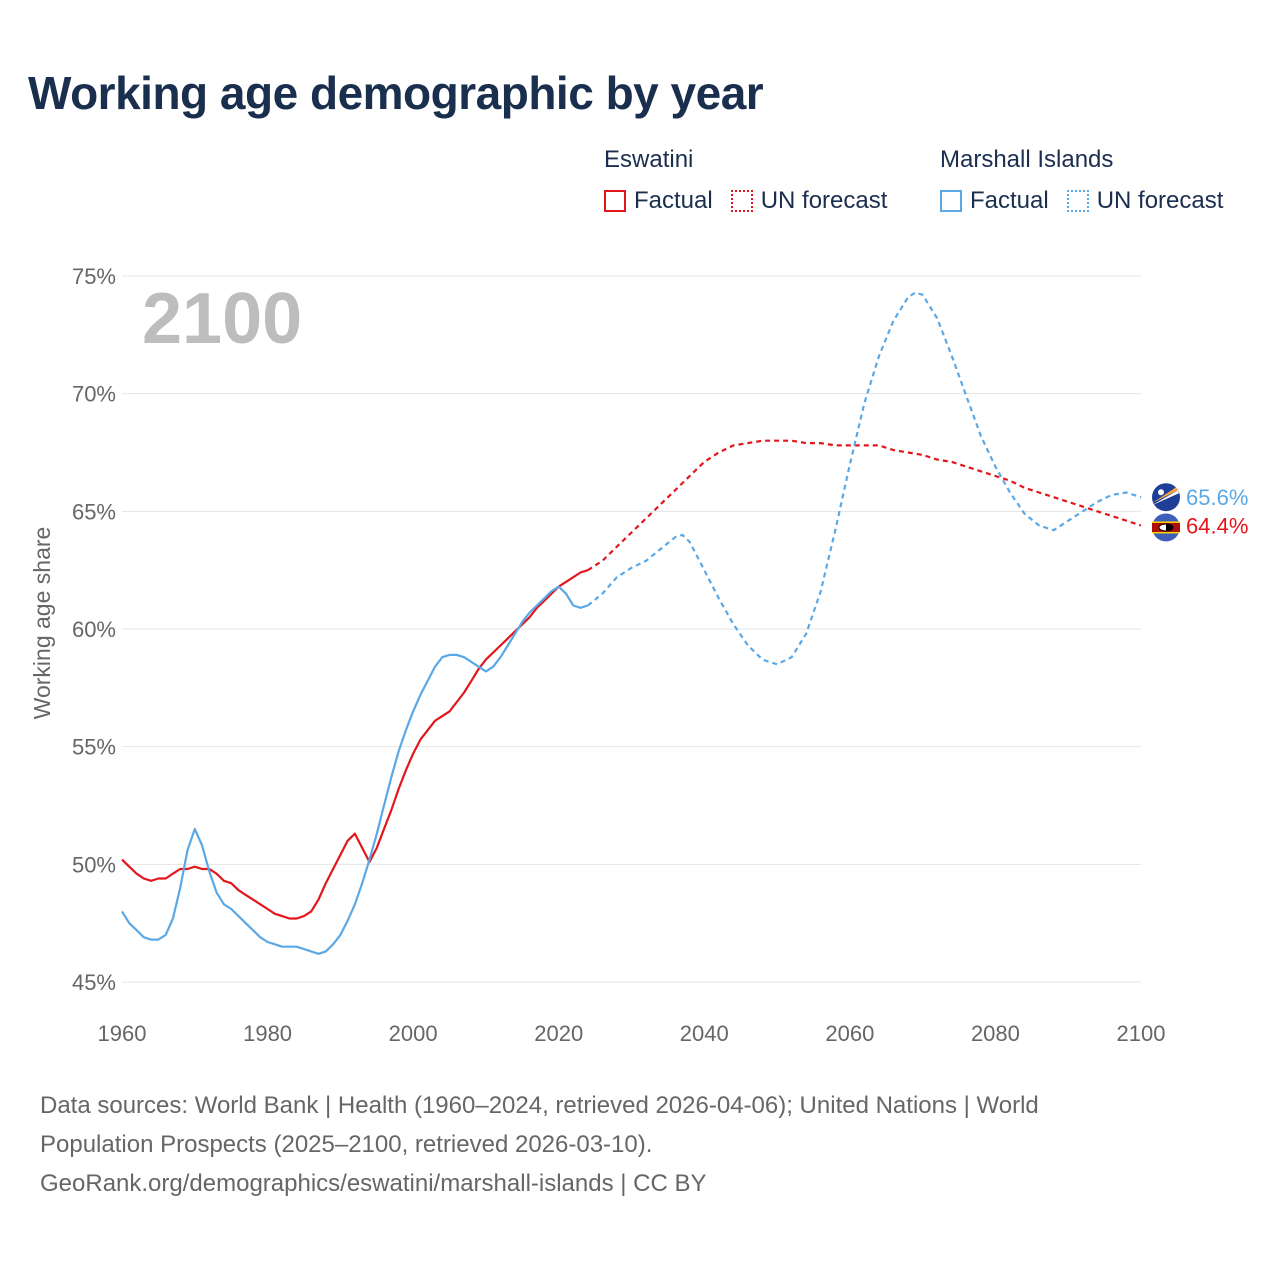  Describe the element at coordinates (1009, 200) in the screenshot. I see `legend-marshall-islands-factual-label: Factual` at that location.